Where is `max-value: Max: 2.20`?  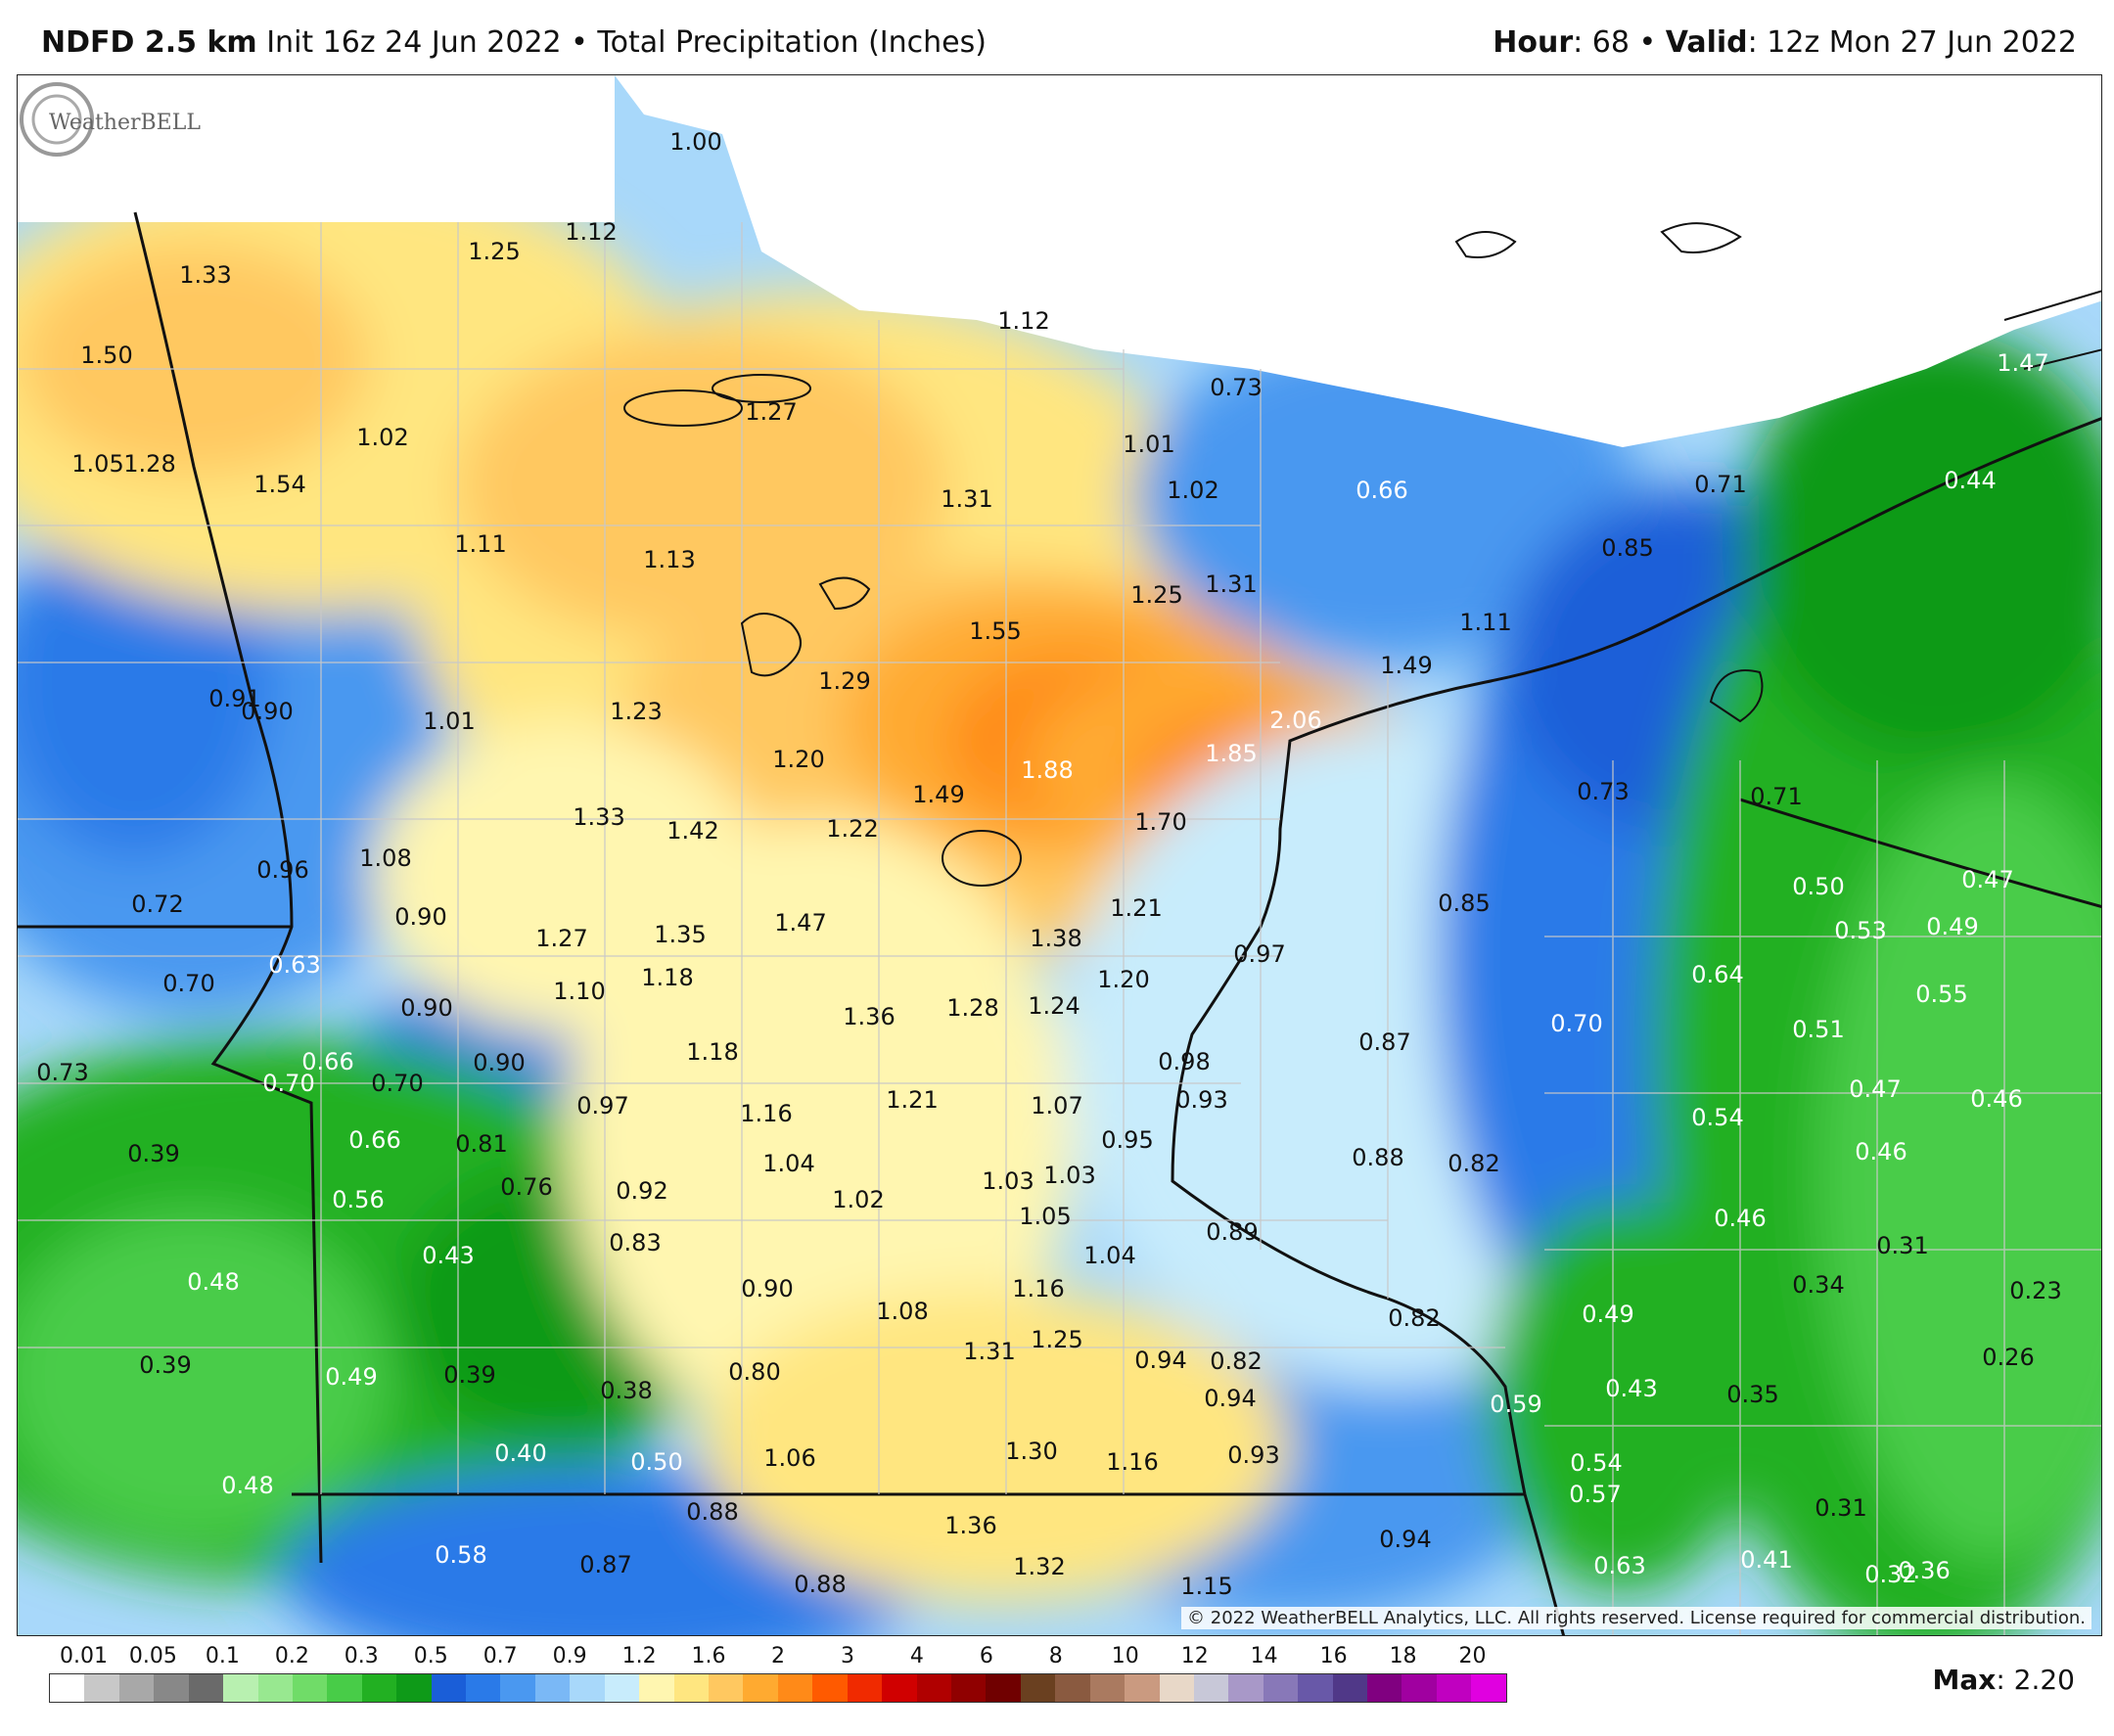
max-value: Max: 2.20 is located at coordinates (2004, 1680).